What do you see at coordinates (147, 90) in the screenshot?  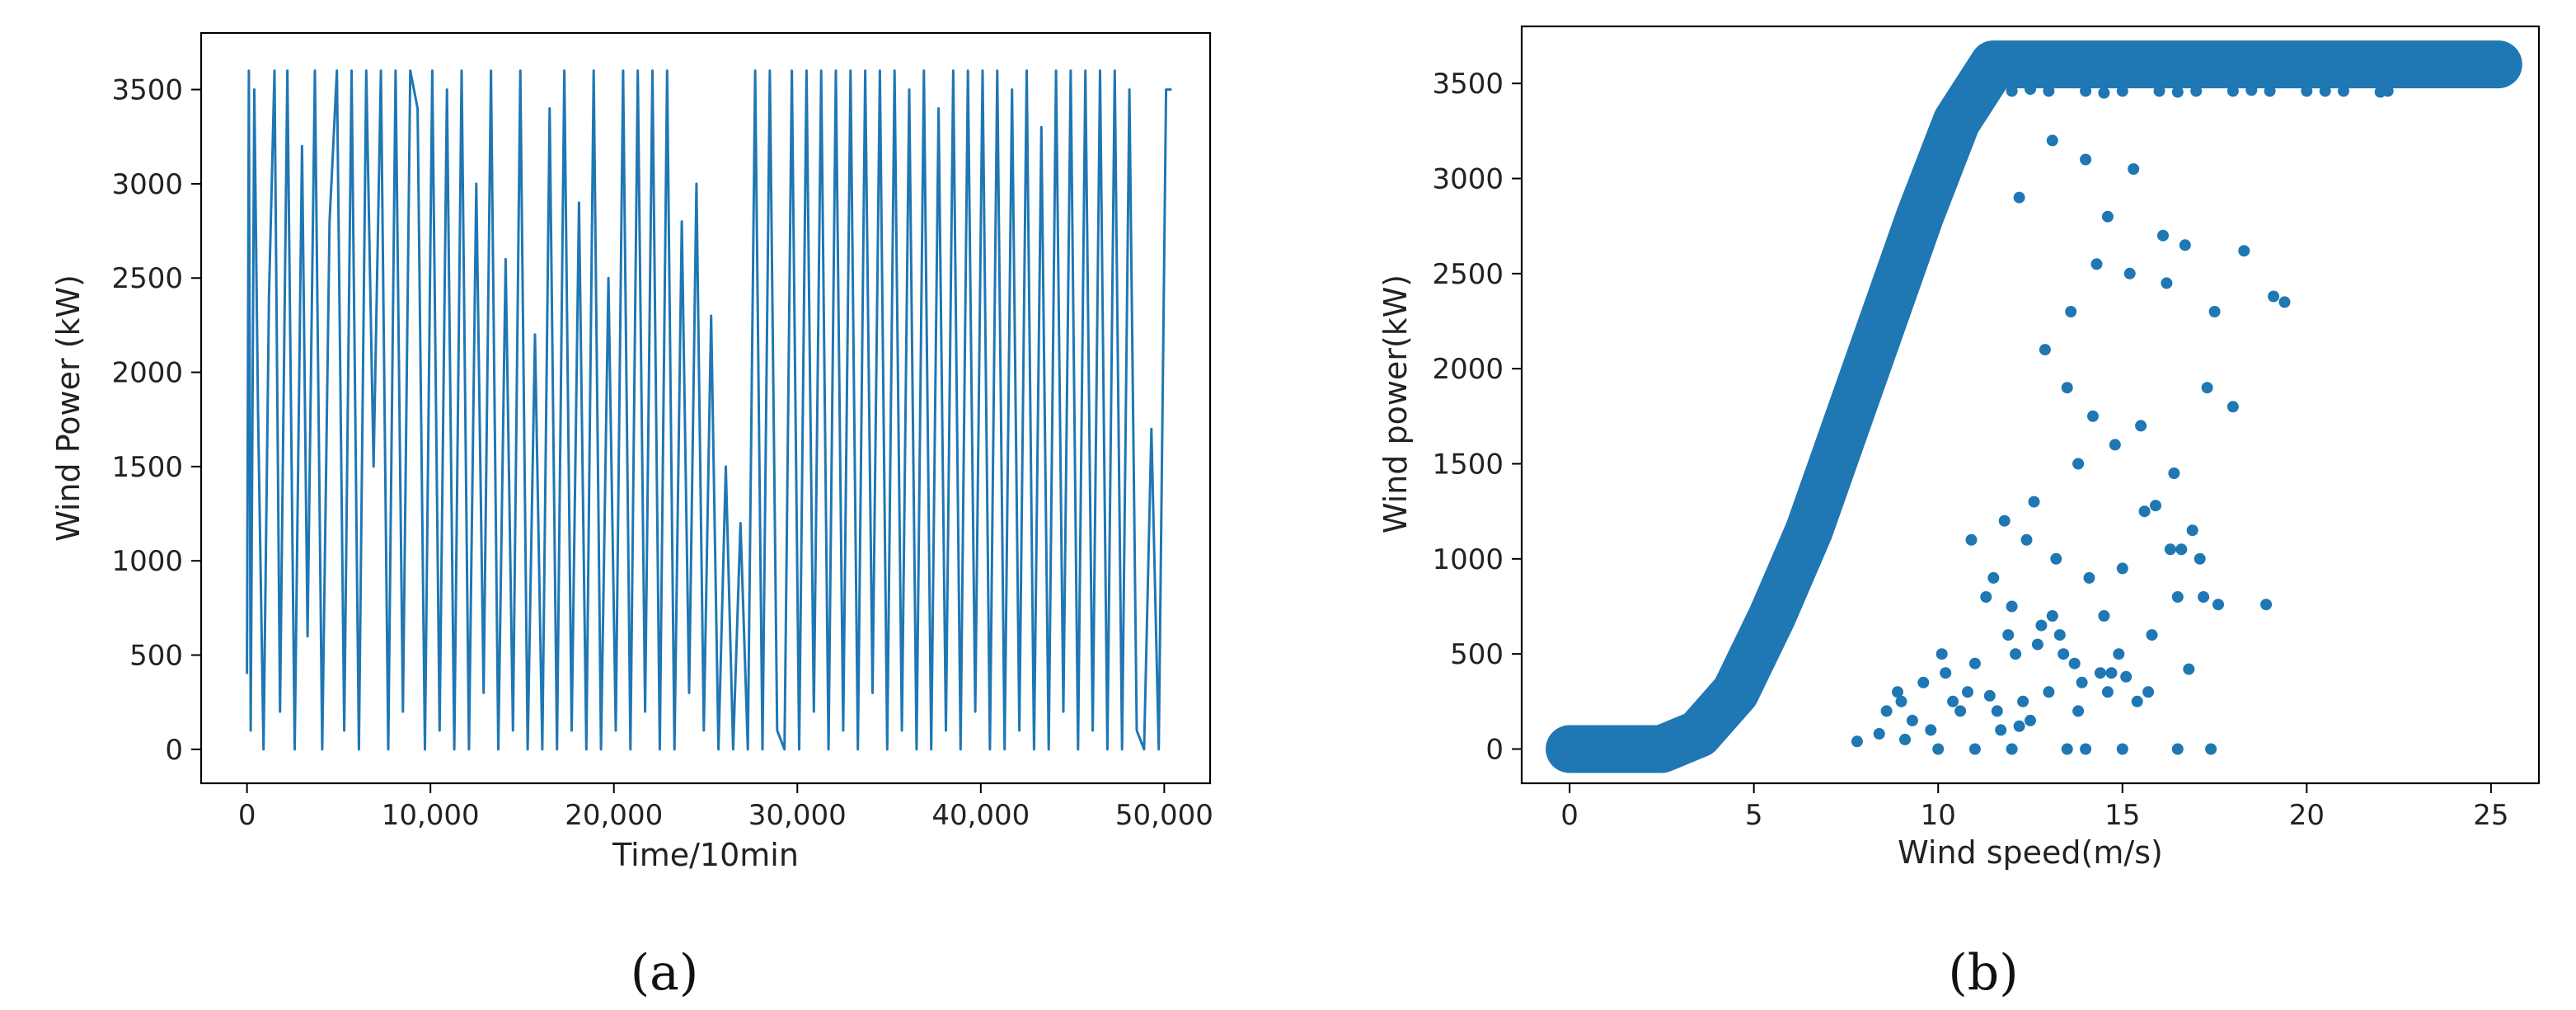 I see `y-tick-label: 3500` at bounding box center [147, 90].